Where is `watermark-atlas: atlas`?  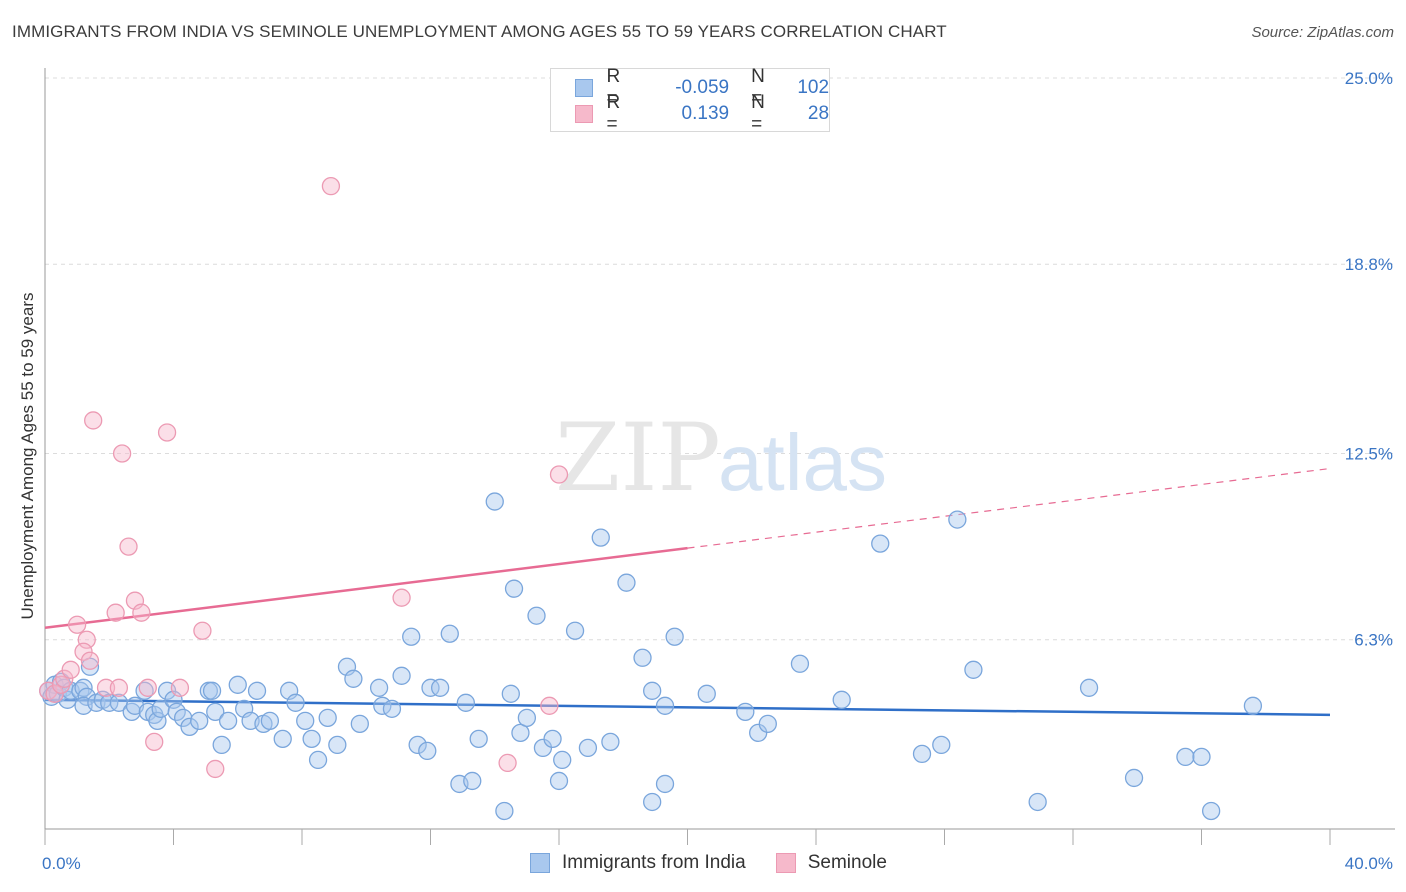
watermark-atlas: atlas is located at coordinates (802, 462).